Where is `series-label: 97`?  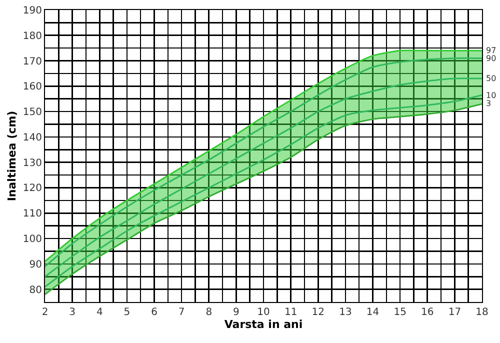 series-label: 97 is located at coordinates (491, 50).